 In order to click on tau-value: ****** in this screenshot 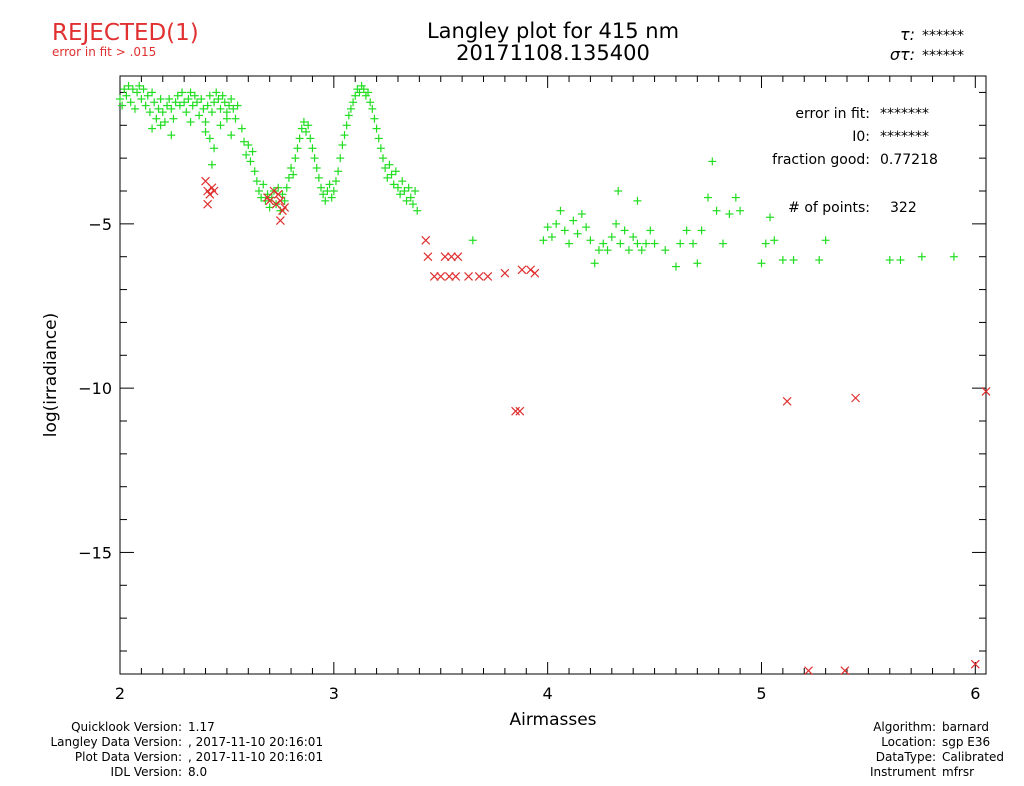, I will do `click(943, 36)`.